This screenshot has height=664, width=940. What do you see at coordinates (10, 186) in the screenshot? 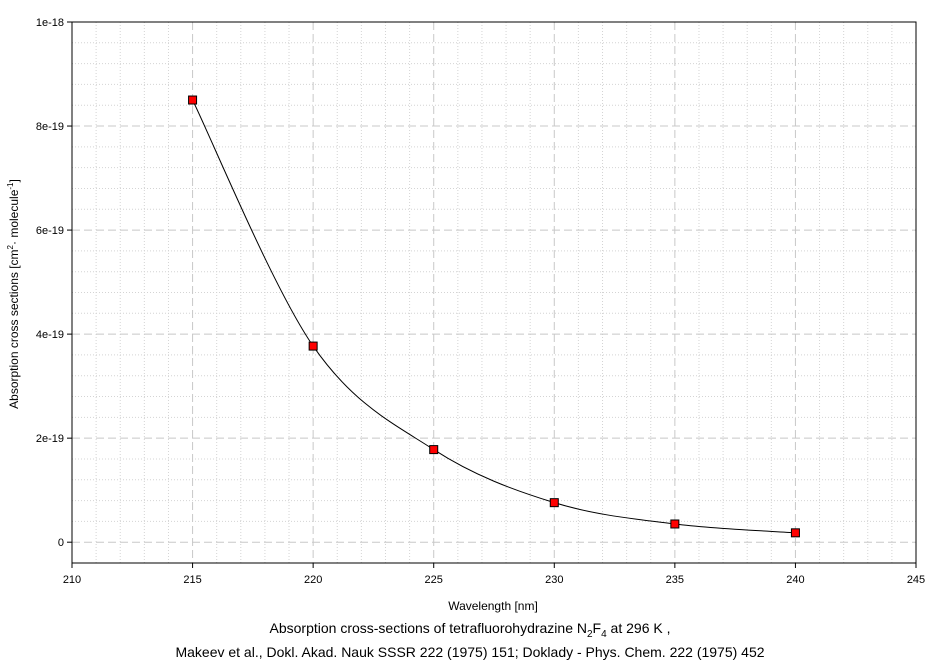
I see `y-axis-title-sup2: -1` at bounding box center [10, 186].